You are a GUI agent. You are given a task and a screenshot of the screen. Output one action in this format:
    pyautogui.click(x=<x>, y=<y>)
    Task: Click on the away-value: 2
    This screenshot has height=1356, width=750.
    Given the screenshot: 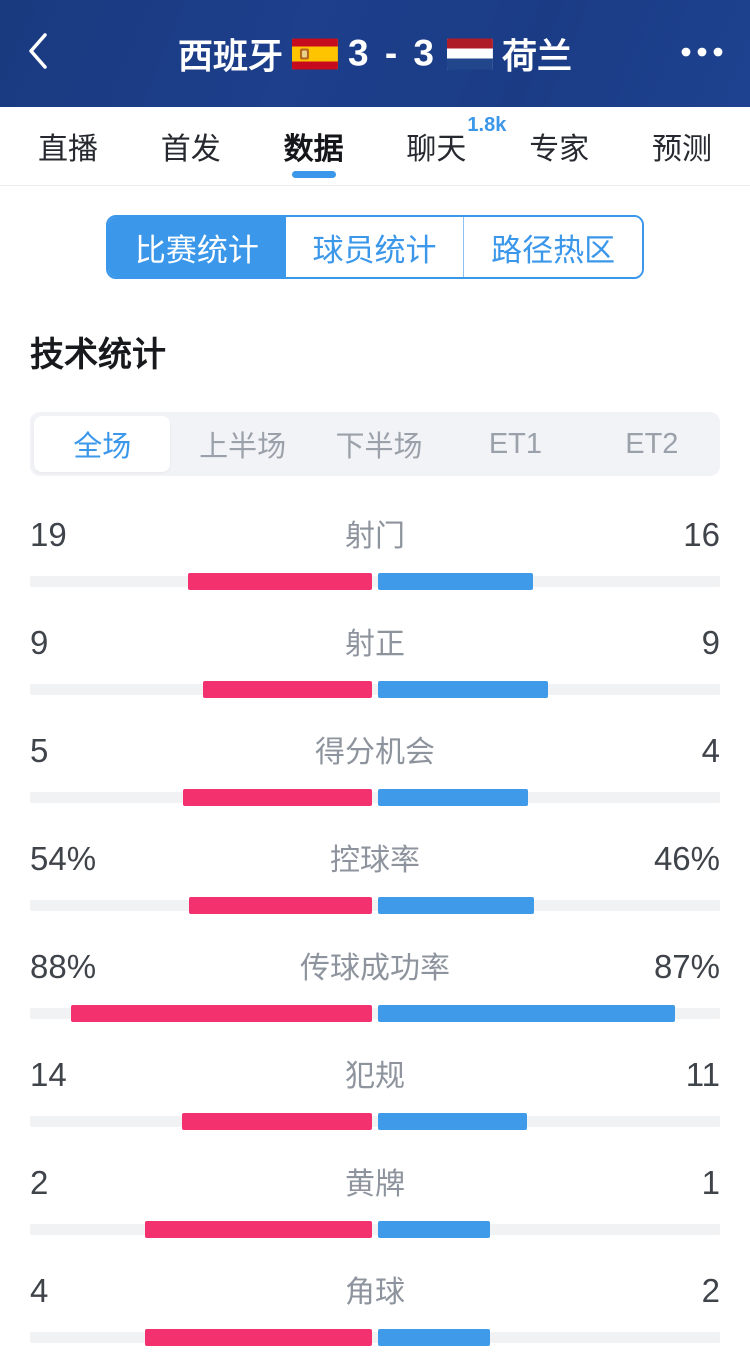 What is the action you would take?
    pyautogui.click(x=710, y=1290)
    